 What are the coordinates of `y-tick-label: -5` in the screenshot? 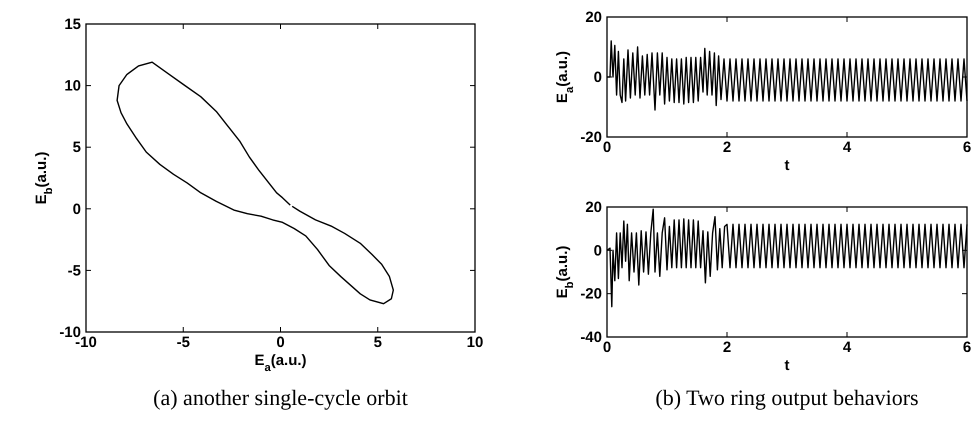 It's located at (74, 271).